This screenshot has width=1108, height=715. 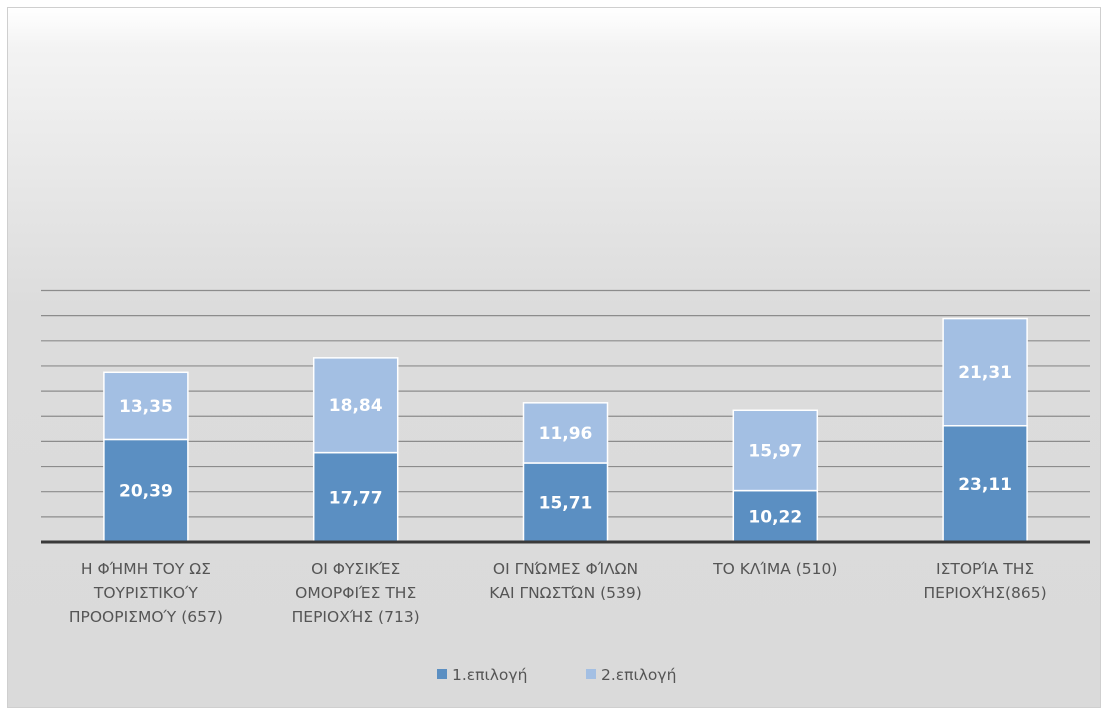 I want to click on bar-series2-cat2, so click(x=355, y=405).